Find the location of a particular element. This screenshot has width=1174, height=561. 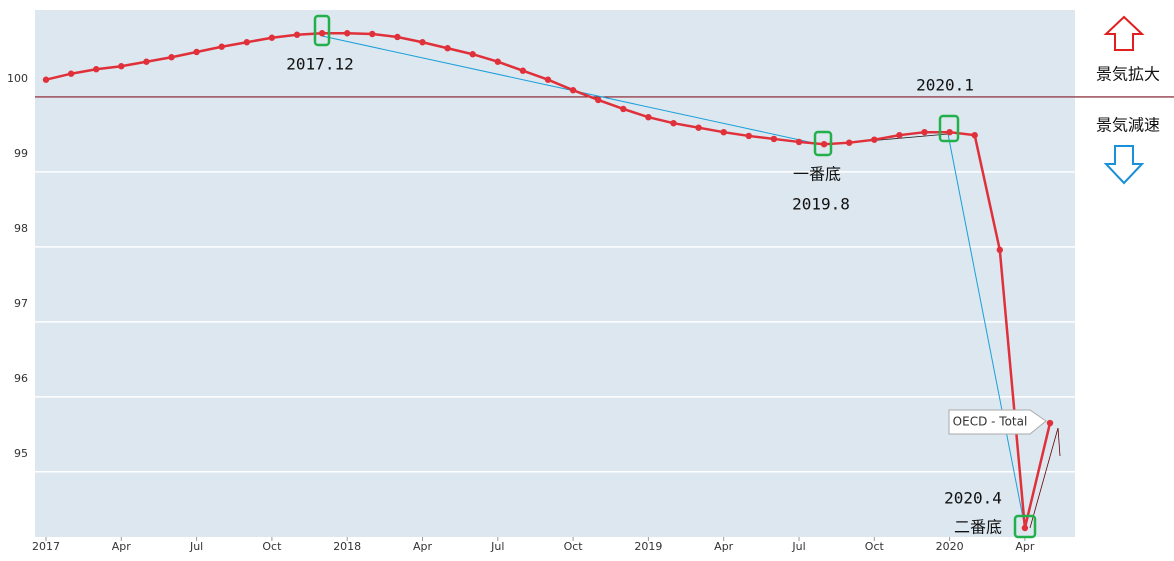

up-arrow is located at coordinates (1124, 33).